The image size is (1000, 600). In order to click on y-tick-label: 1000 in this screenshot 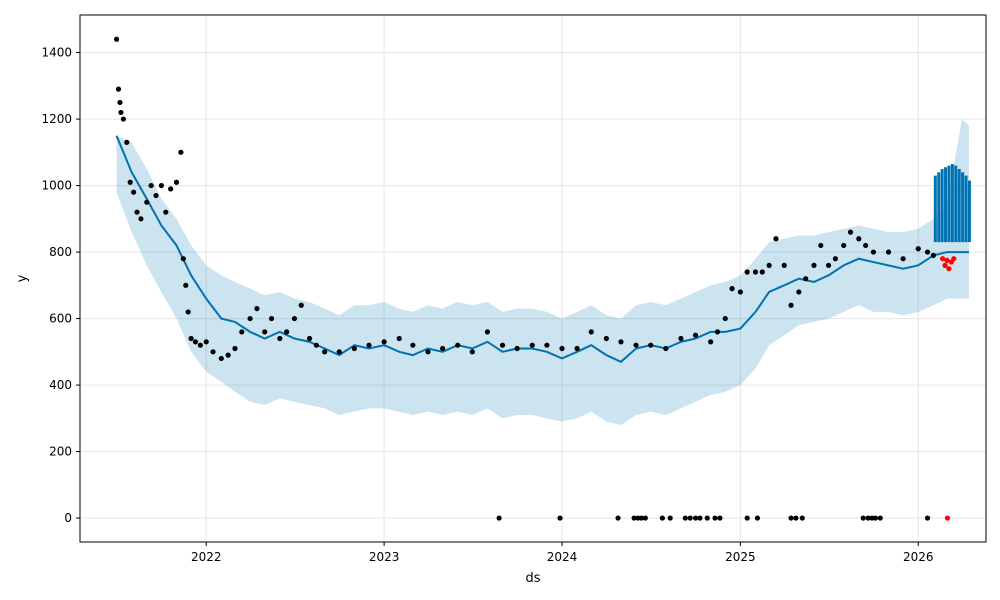, I will do `click(56, 186)`.